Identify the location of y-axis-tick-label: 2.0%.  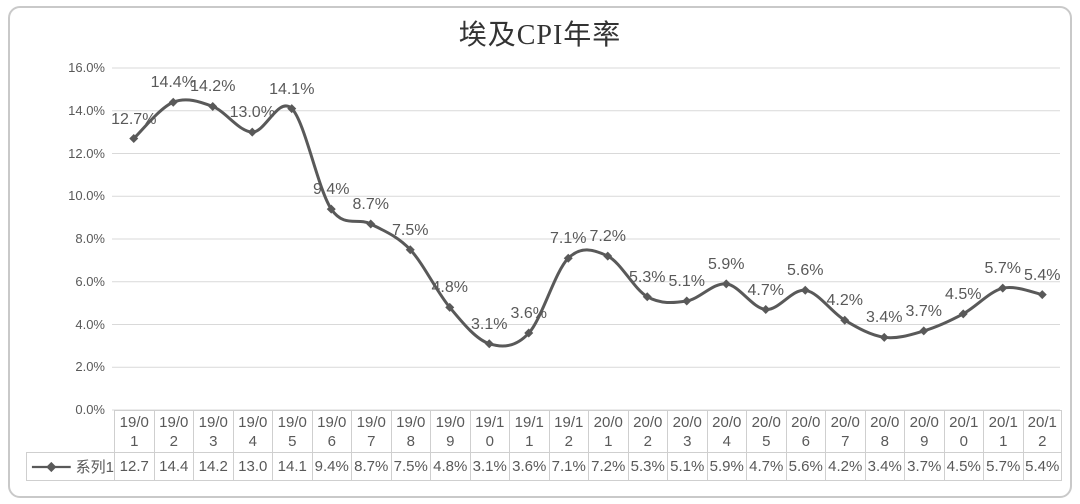
(90, 367).